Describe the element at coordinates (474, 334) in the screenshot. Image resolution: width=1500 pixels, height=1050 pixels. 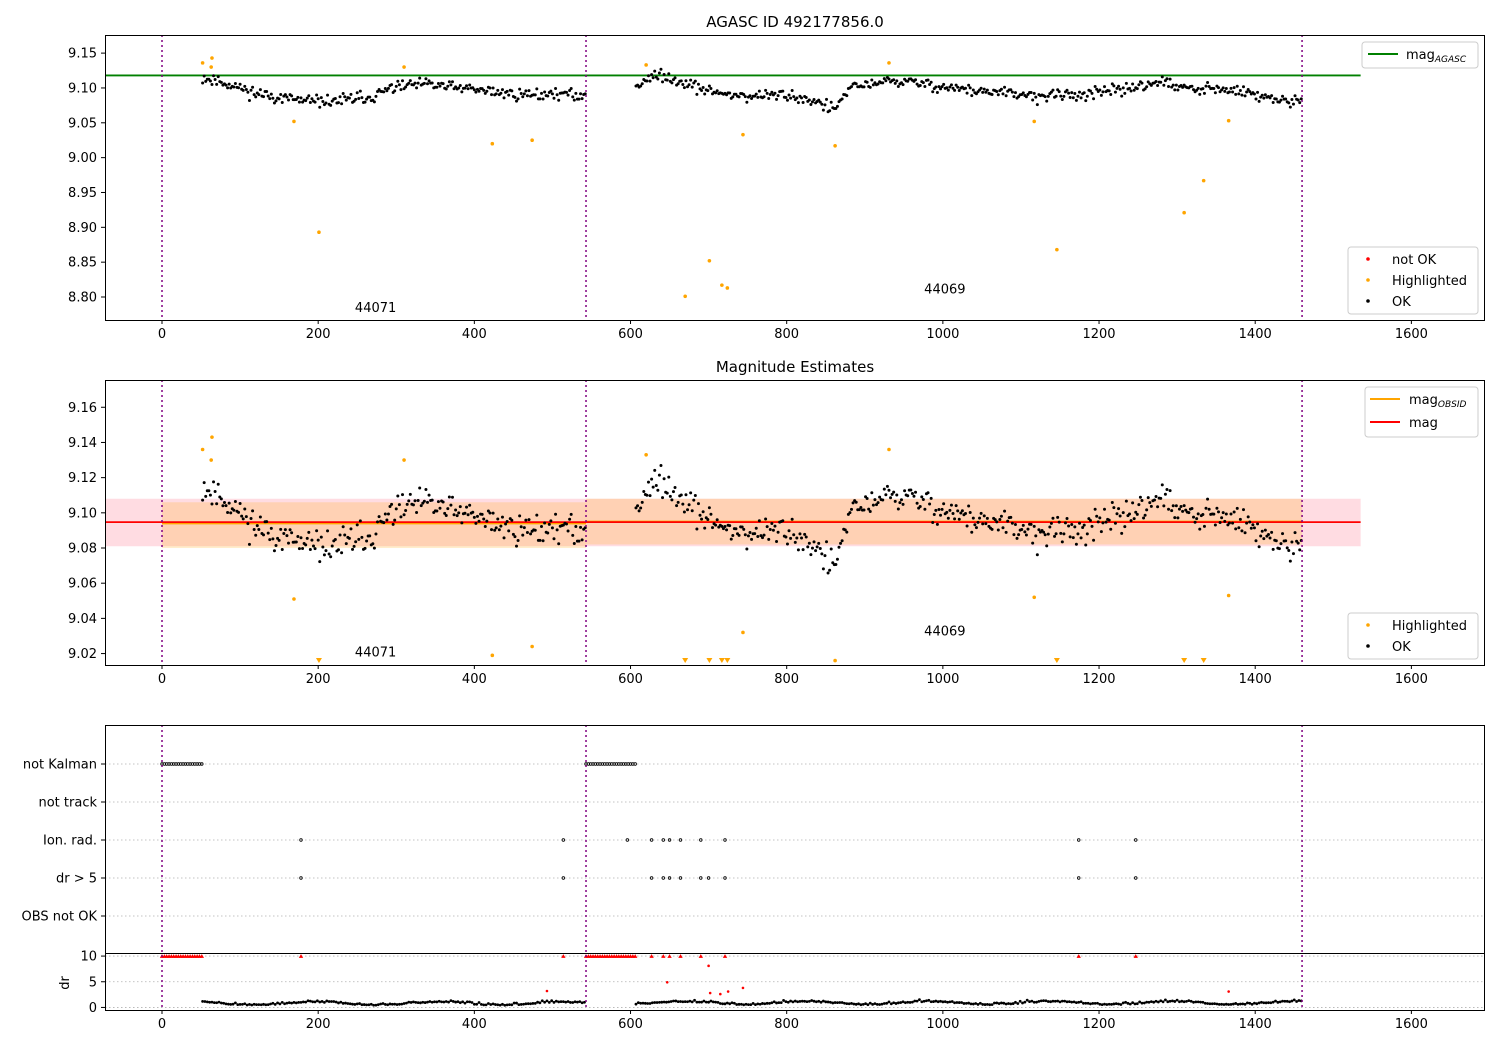
I see `x-tick-label: 400` at that location.